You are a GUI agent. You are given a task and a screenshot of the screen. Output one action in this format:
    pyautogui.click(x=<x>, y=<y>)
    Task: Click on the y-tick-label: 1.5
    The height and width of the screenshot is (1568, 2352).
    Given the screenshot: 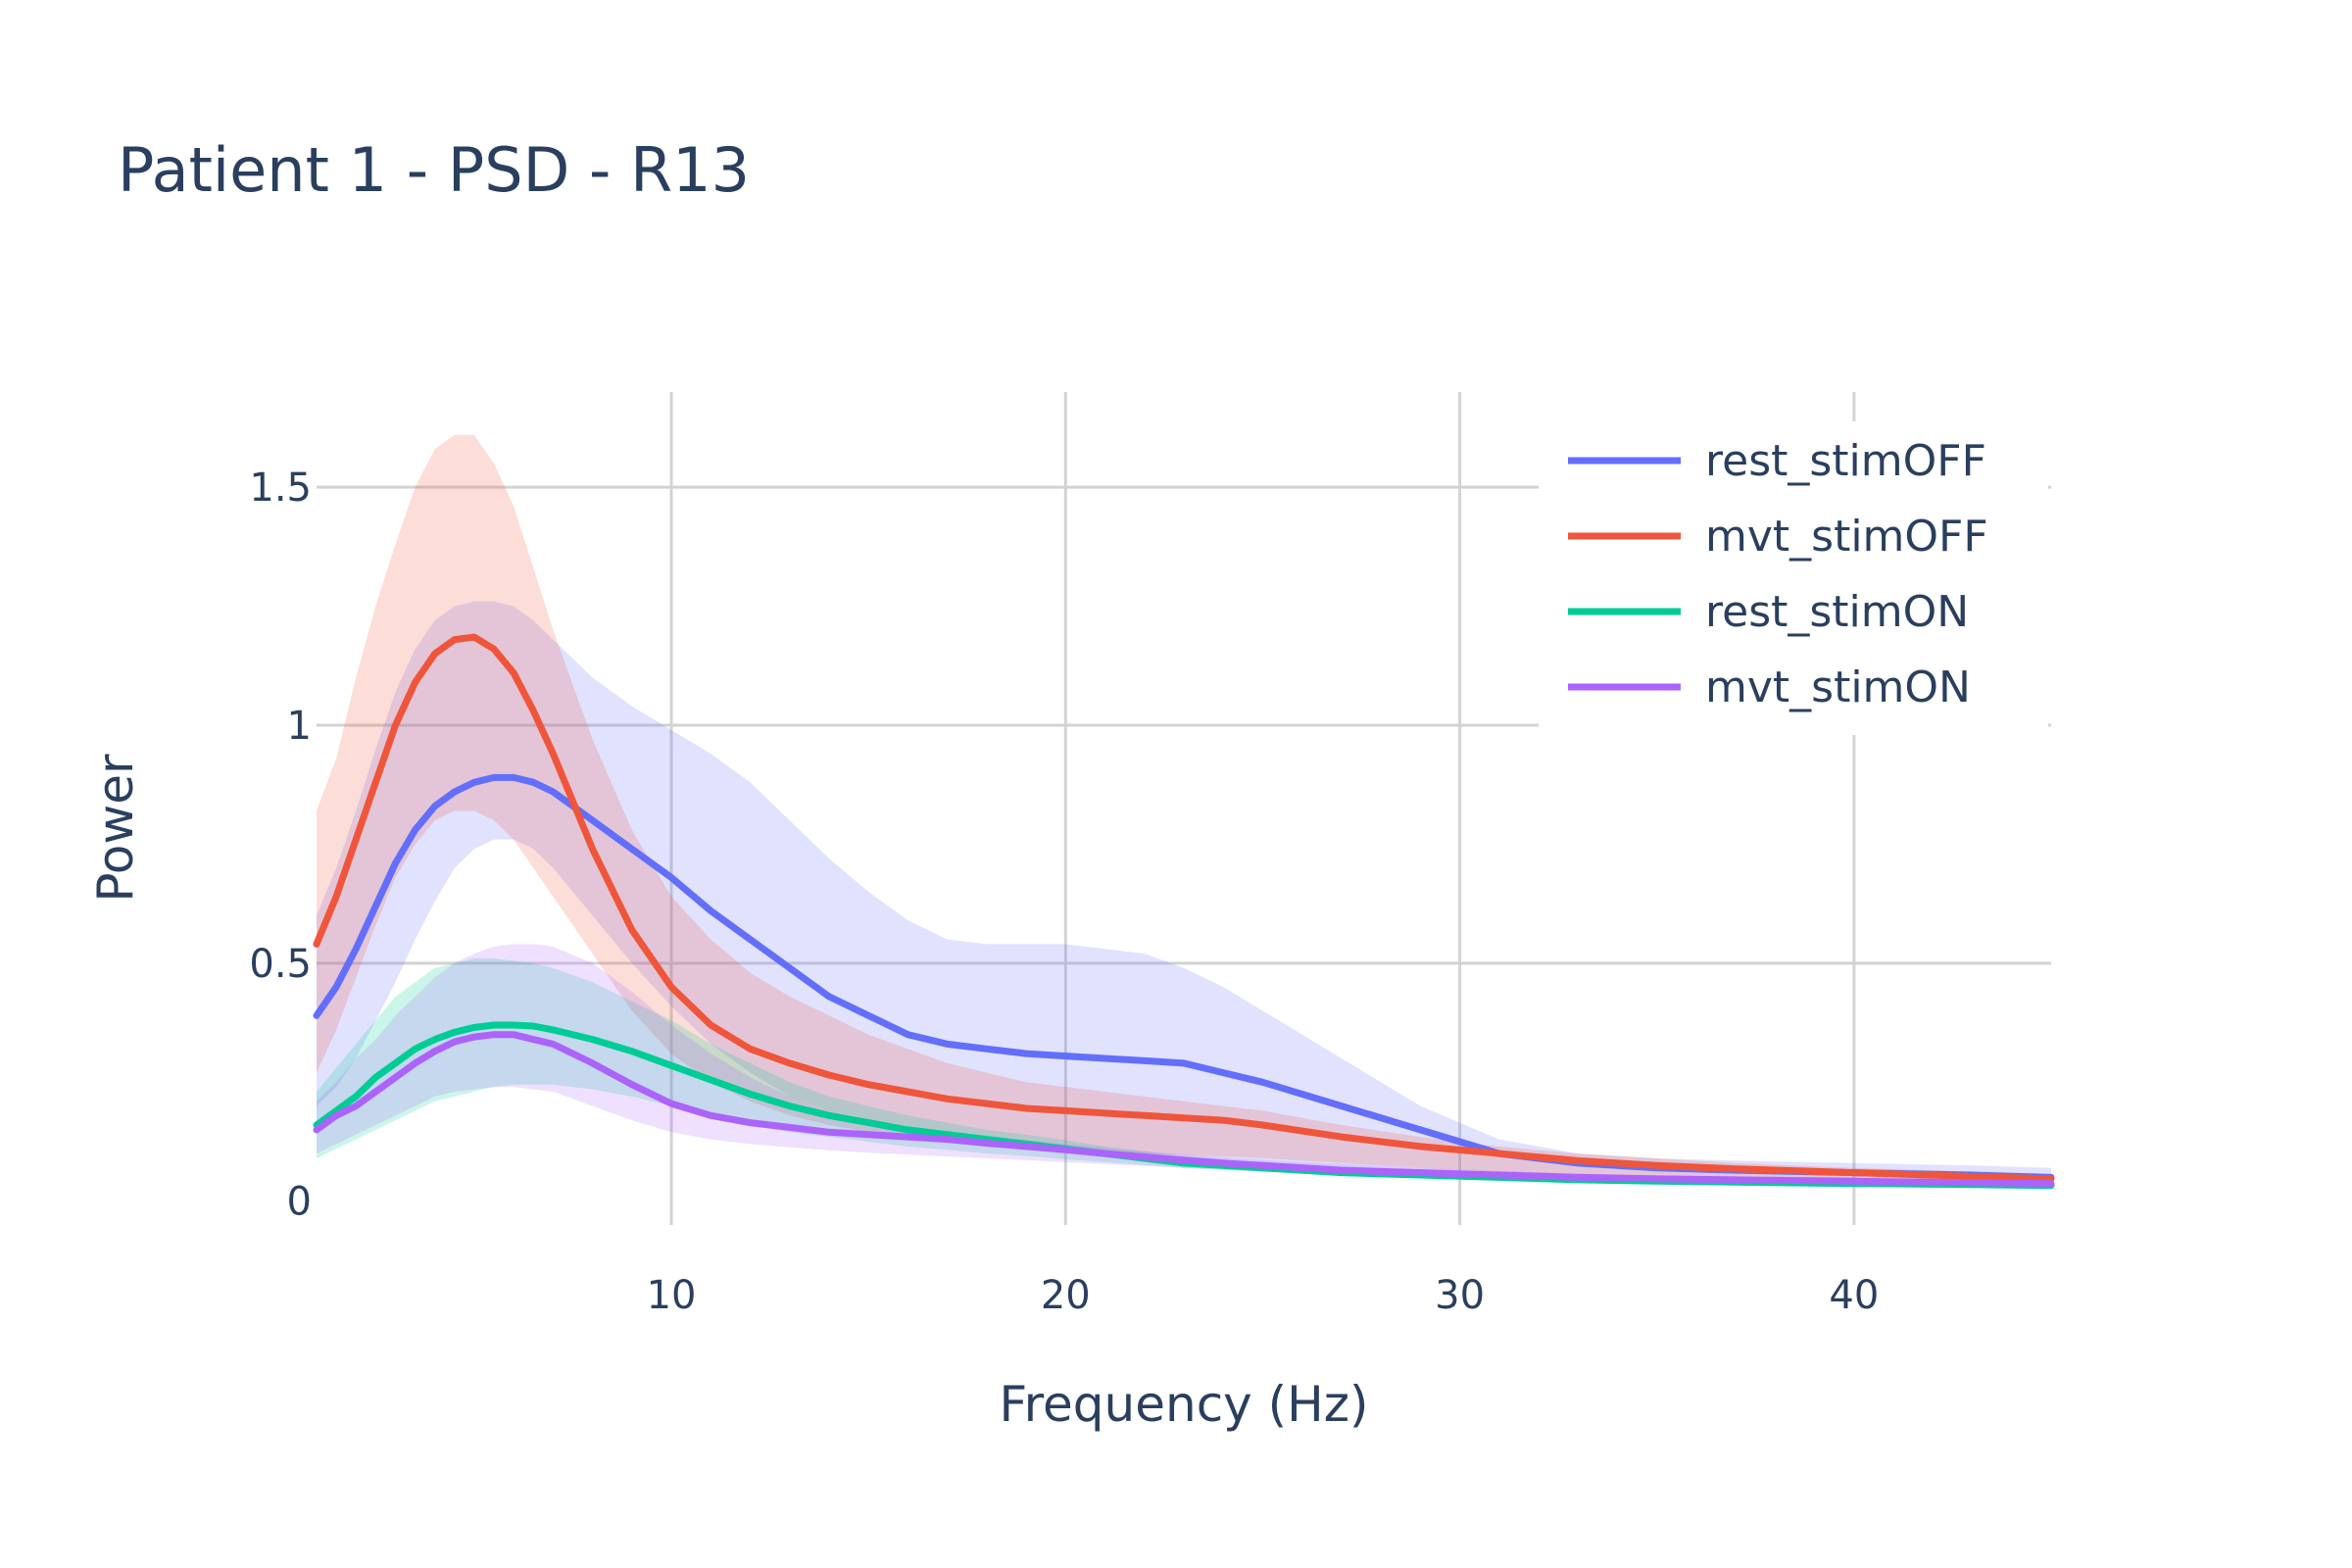 What is the action you would take?
    pyautogui.click(x=280, y=488)
    